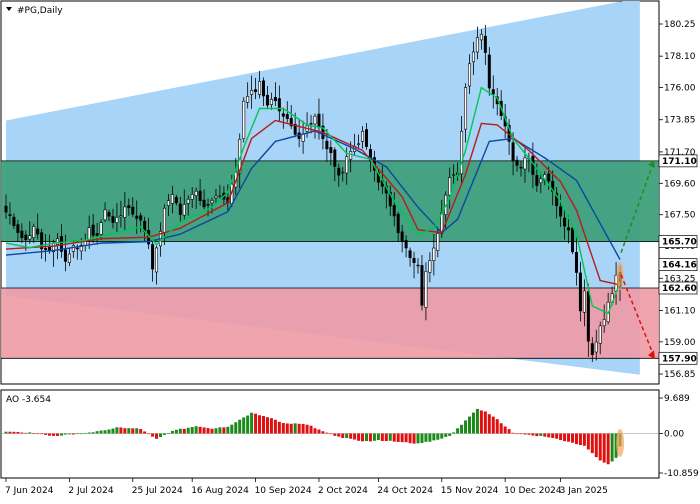 The height and width of the screenshot is (504, 700). Describe the element at coordinates (283, 491) in the screenshot. I see `x-tick-label: 10 Sep 2024` at that location.